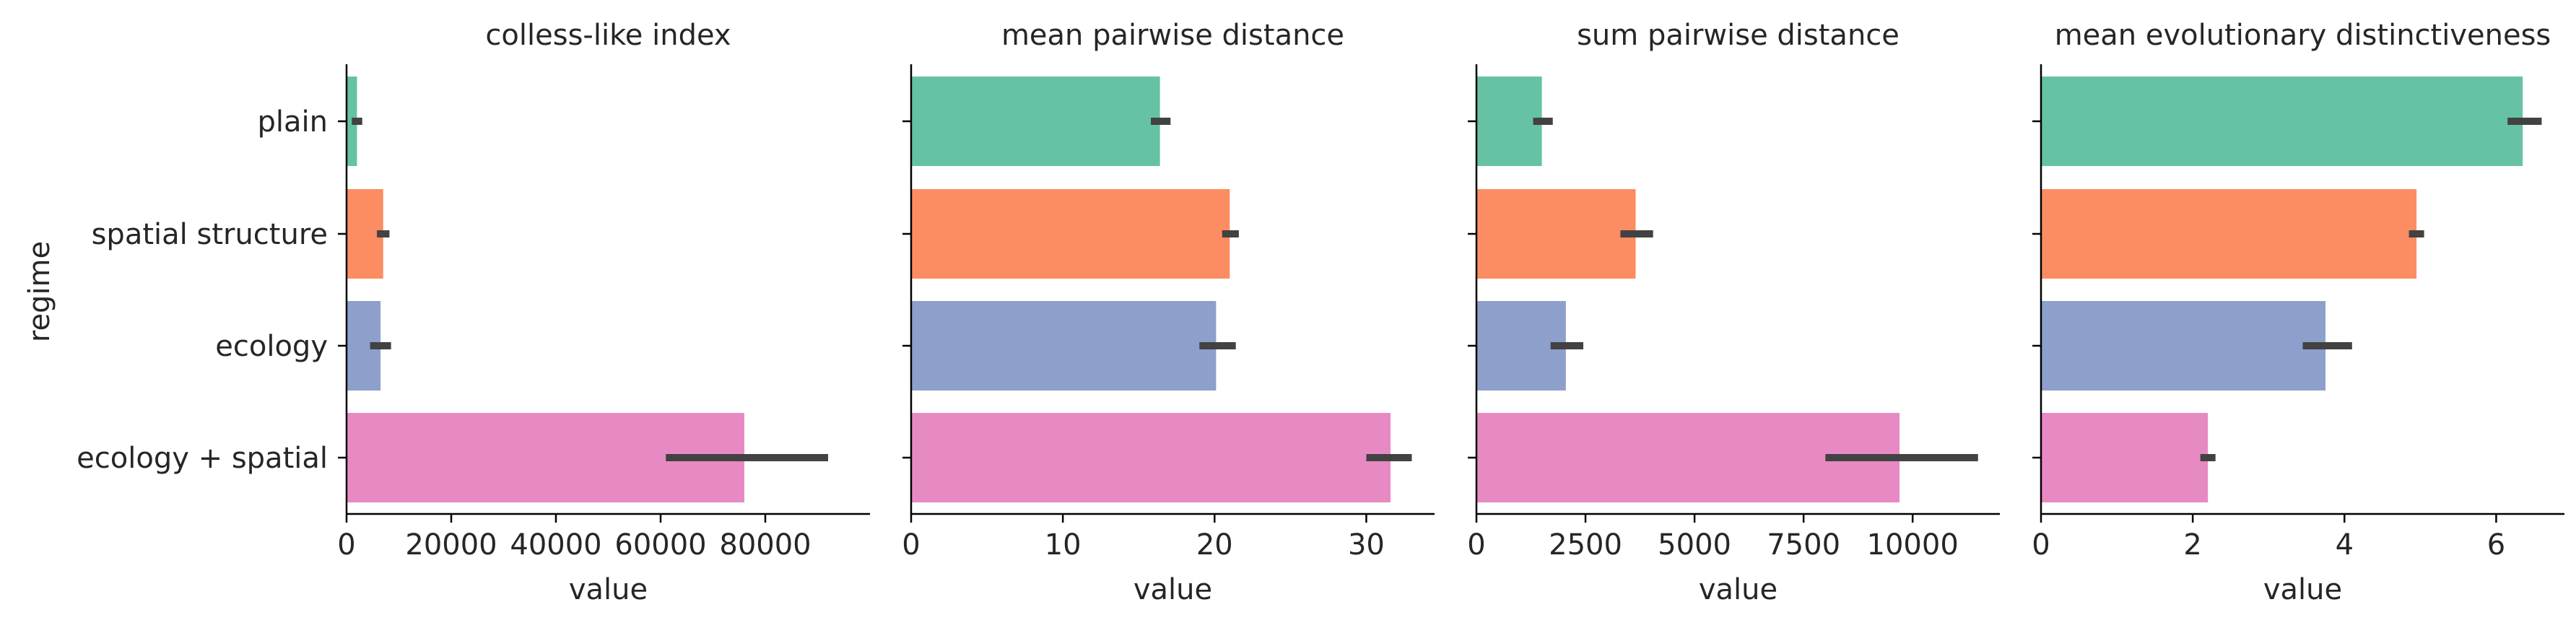 This screenshot has width=2576, height=628. What do you see at coordinates (39, 291) in the screenshot?
I see `y-axis-label: regime` at bounding box center [39, 291].